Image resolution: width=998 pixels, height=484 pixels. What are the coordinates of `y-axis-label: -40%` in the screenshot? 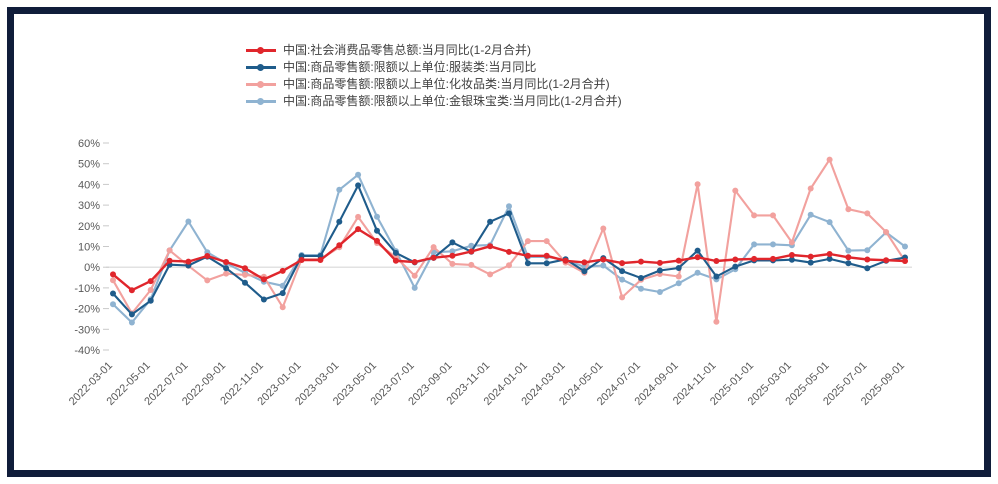 It's located at (87, 351).